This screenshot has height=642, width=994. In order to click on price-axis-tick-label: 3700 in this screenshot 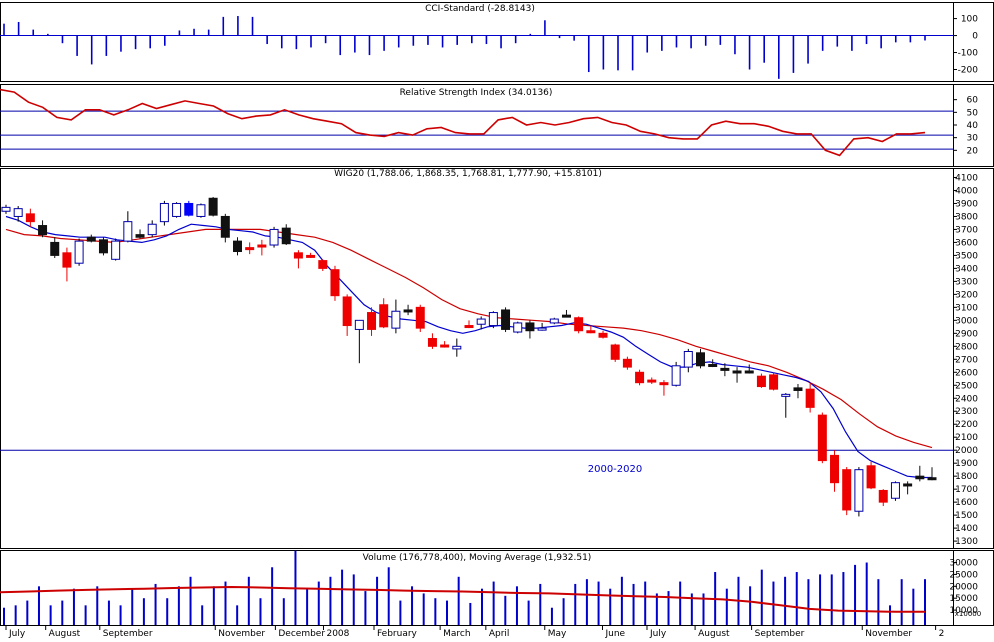, I will do `click(966, 230)`.